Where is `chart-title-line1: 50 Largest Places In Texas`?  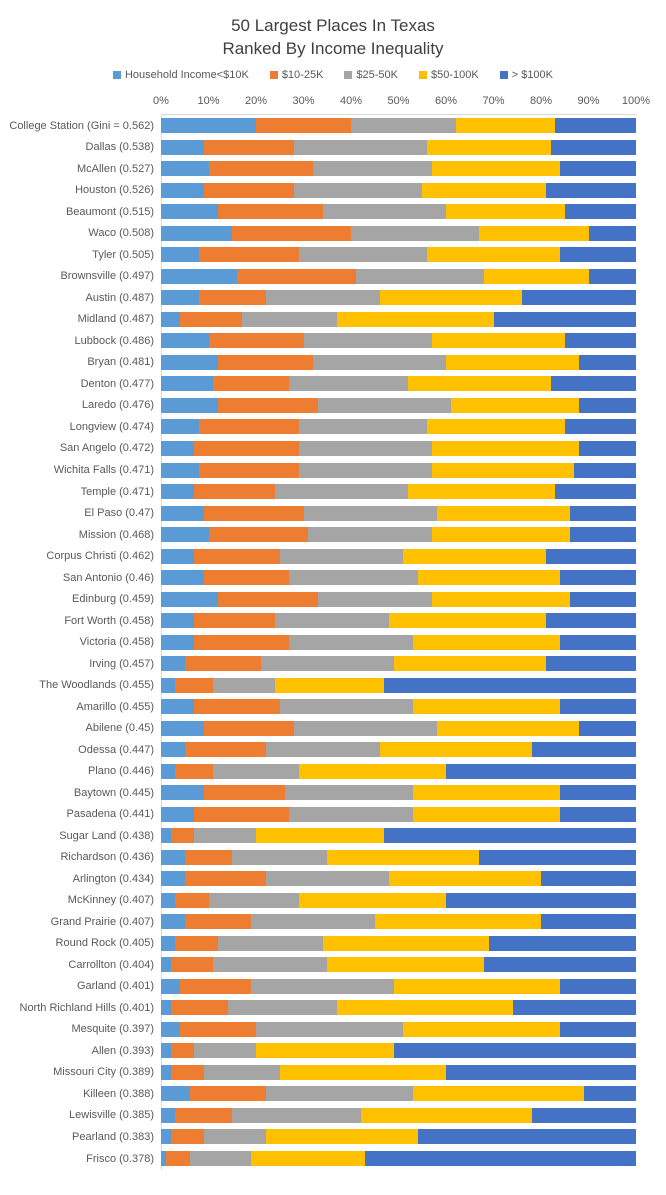
chart-title-line1: 50 Largest Places In Texas is located at coordinates (333, 25).